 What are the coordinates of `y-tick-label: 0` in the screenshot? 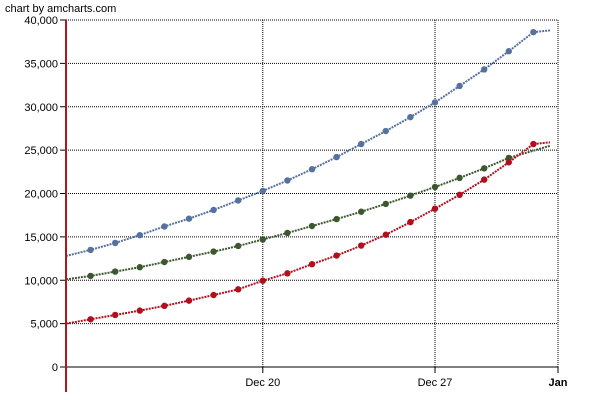 It's located at (55, 368).